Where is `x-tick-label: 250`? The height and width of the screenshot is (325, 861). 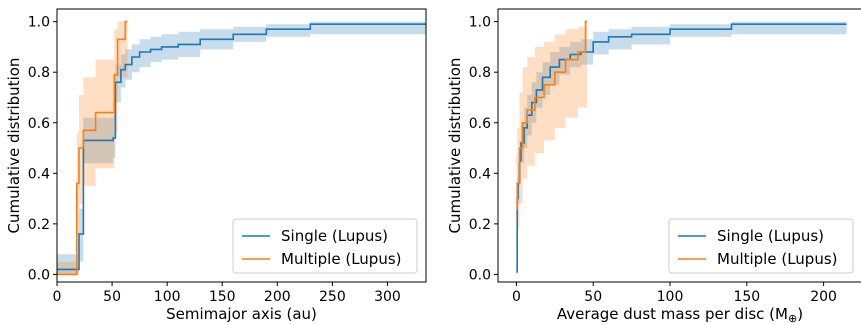
x-tick-label: 250 is located at coordinates (332, 297).